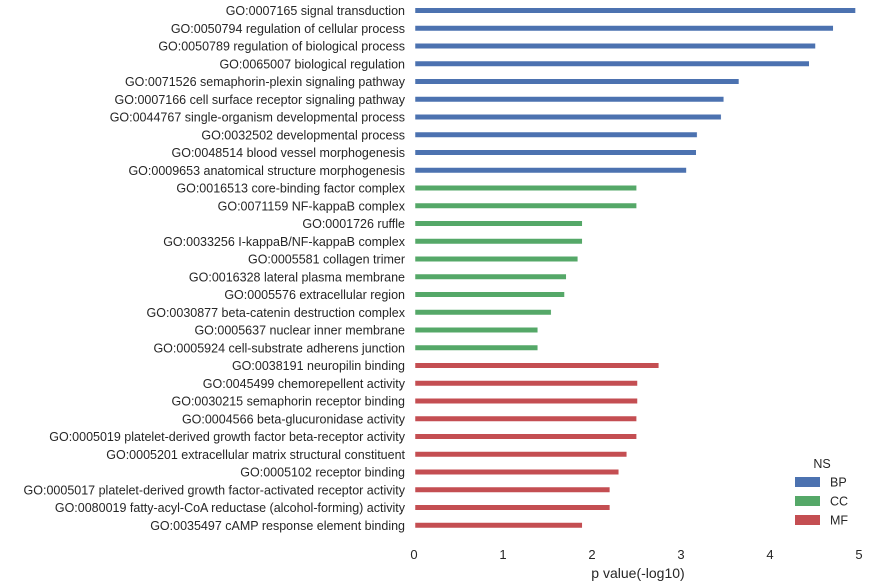 The height and width of the screenshot is (587, 871). What do you see at coordinates (591, 554) in the screenshot?
I see `x-tick-label: 2` at bounding box center [591, 554].